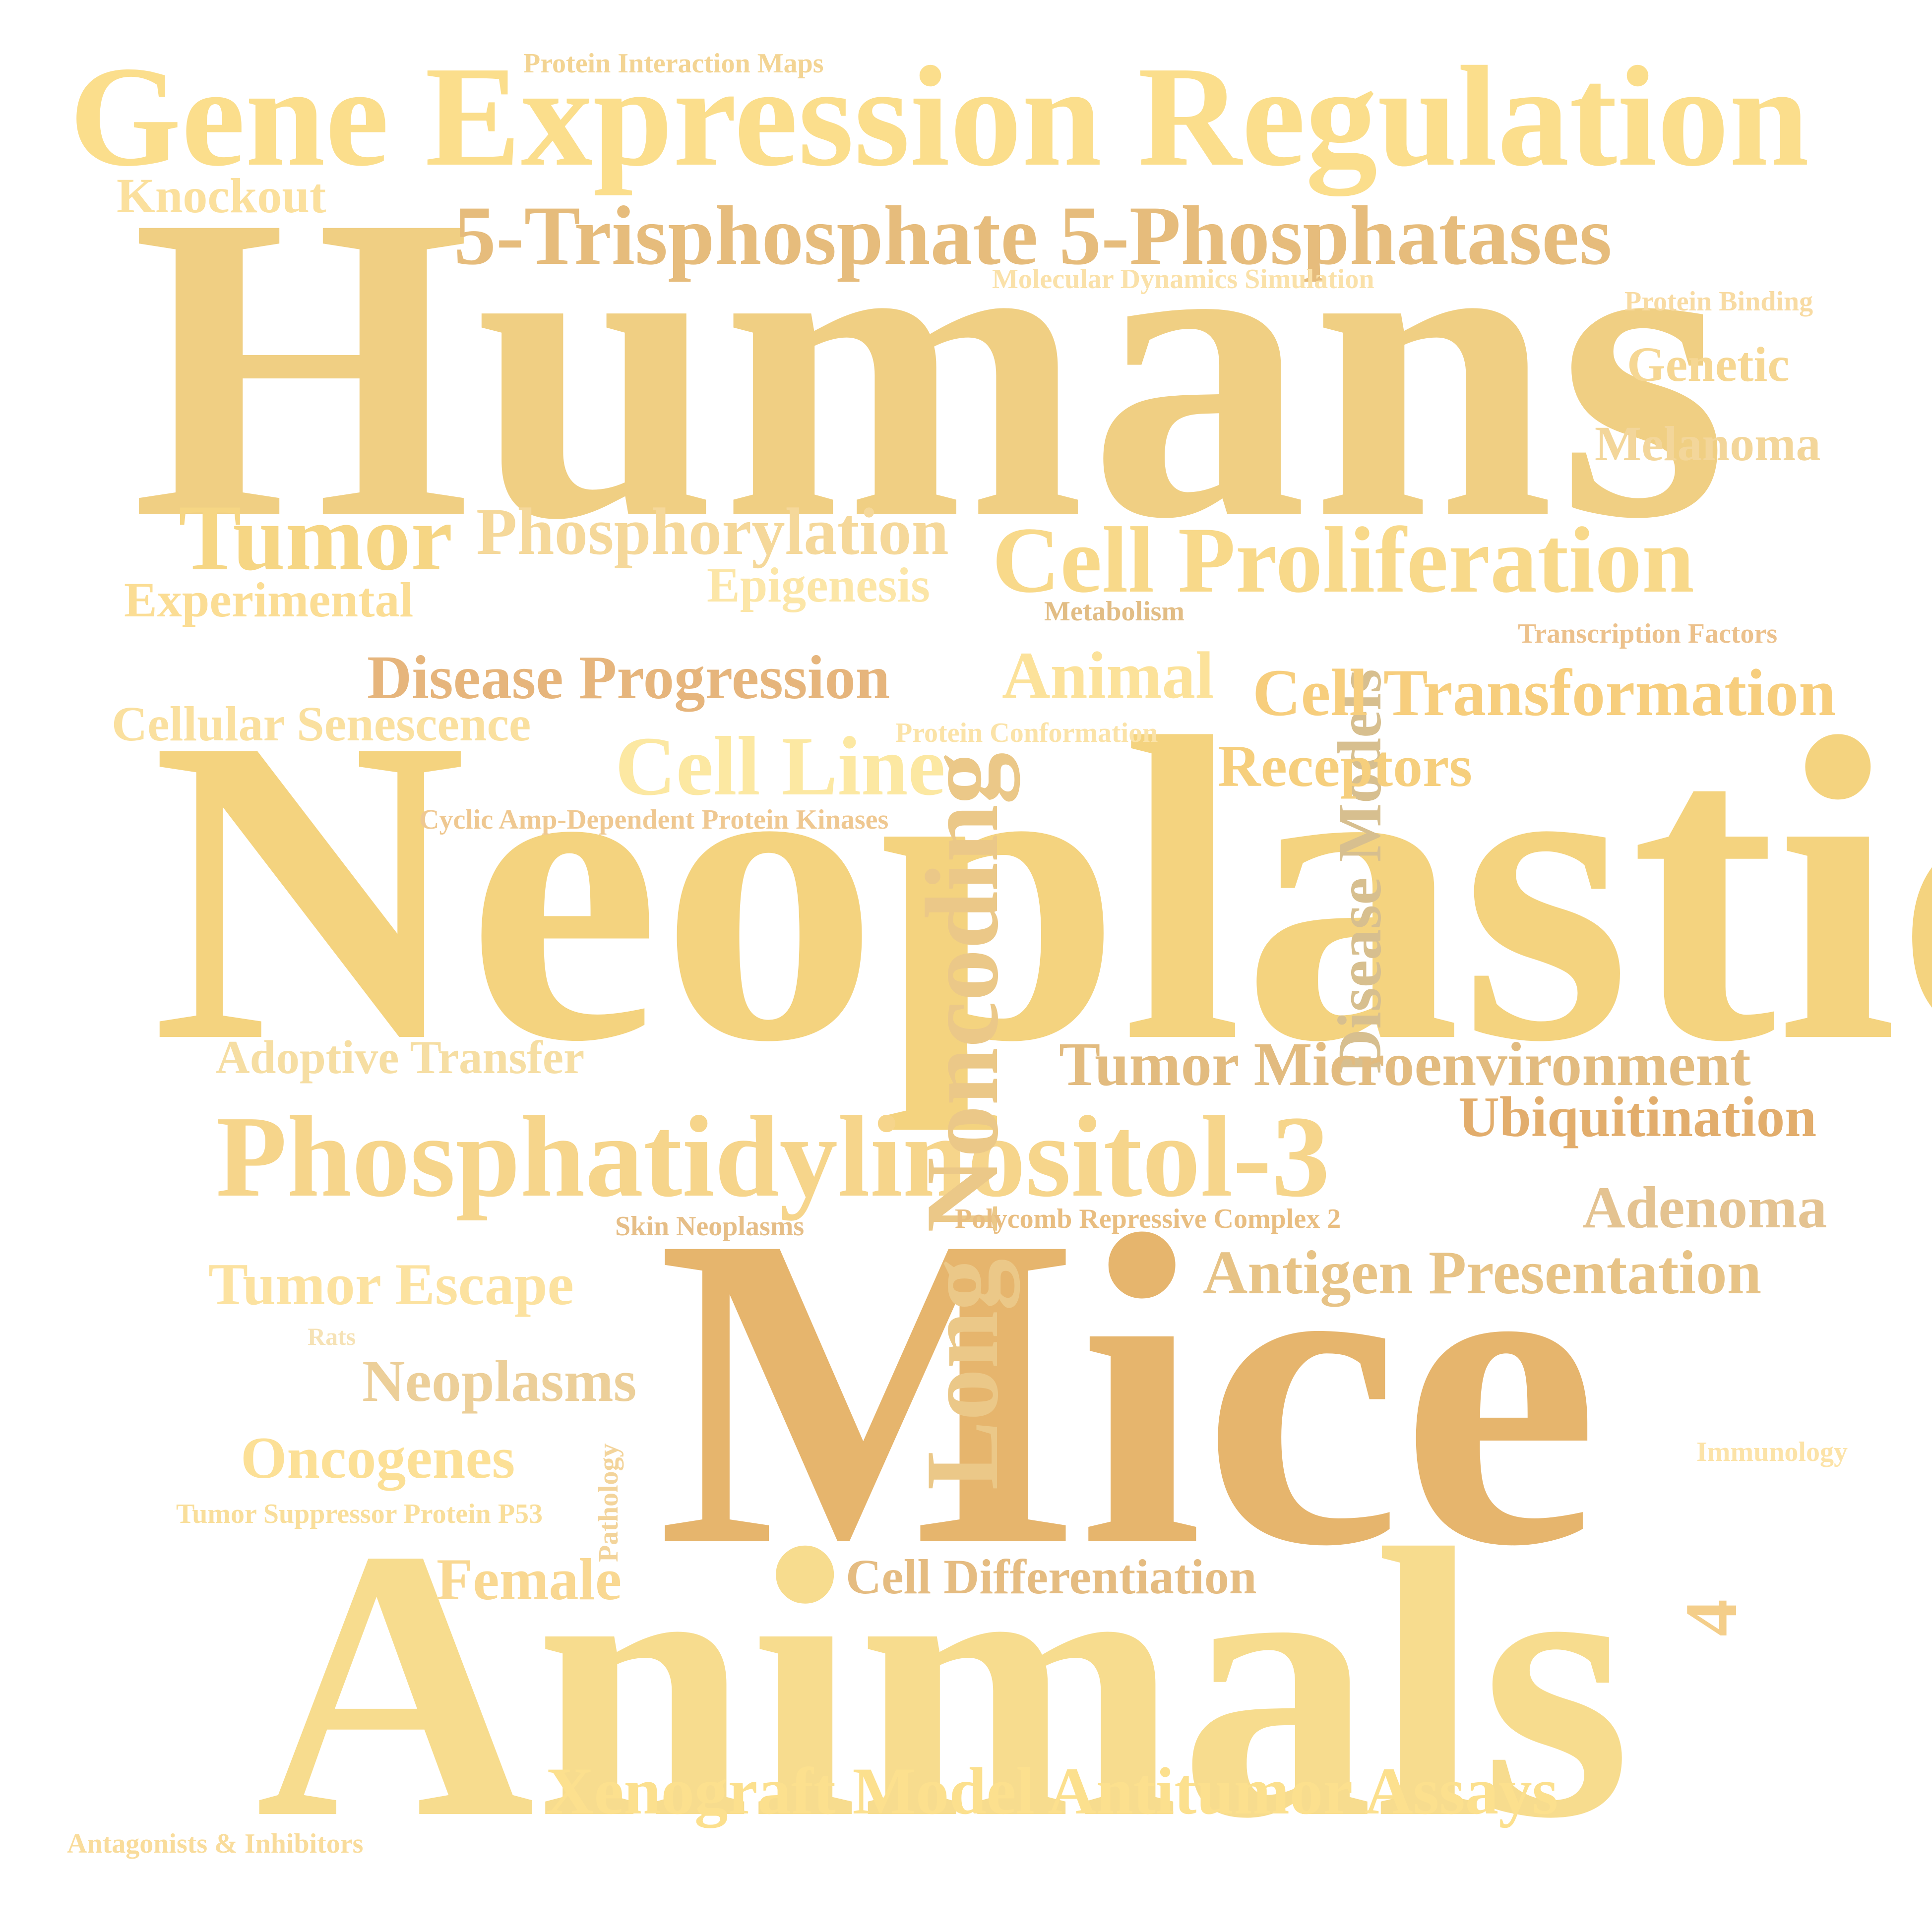  What do you see at coordinates (1051, 1576) in the screenshot?
I see `word-cell-differentiation: Cell Differentiation` at bounding box center [1051, 1576].